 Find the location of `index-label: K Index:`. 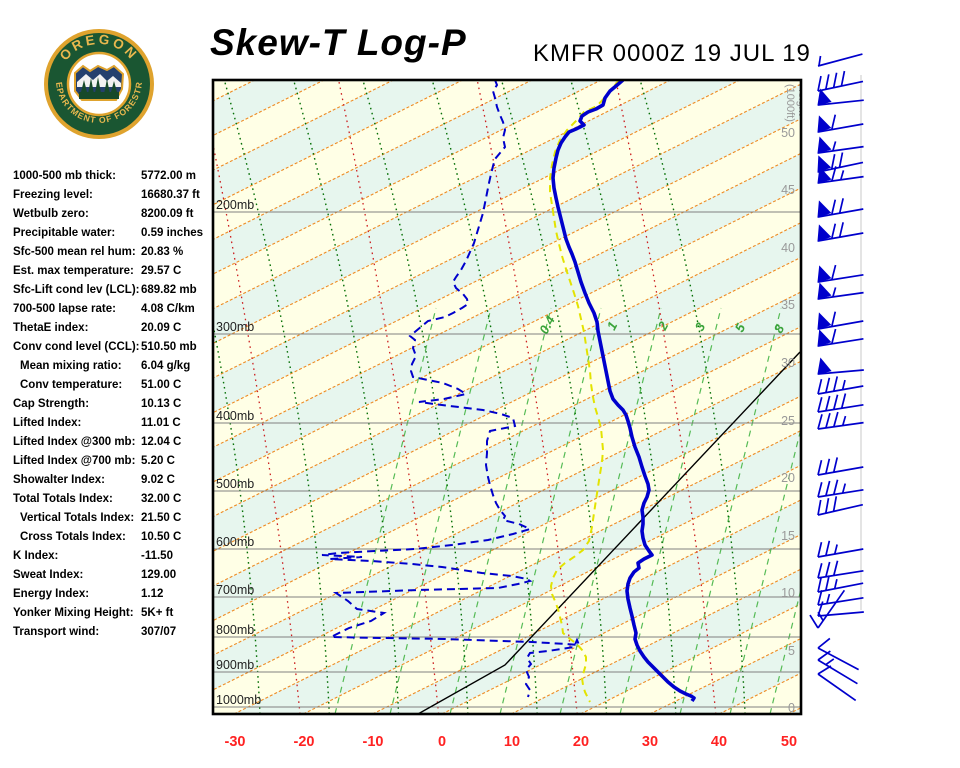

index-label: K Index: is located at coordinates (36, 556).